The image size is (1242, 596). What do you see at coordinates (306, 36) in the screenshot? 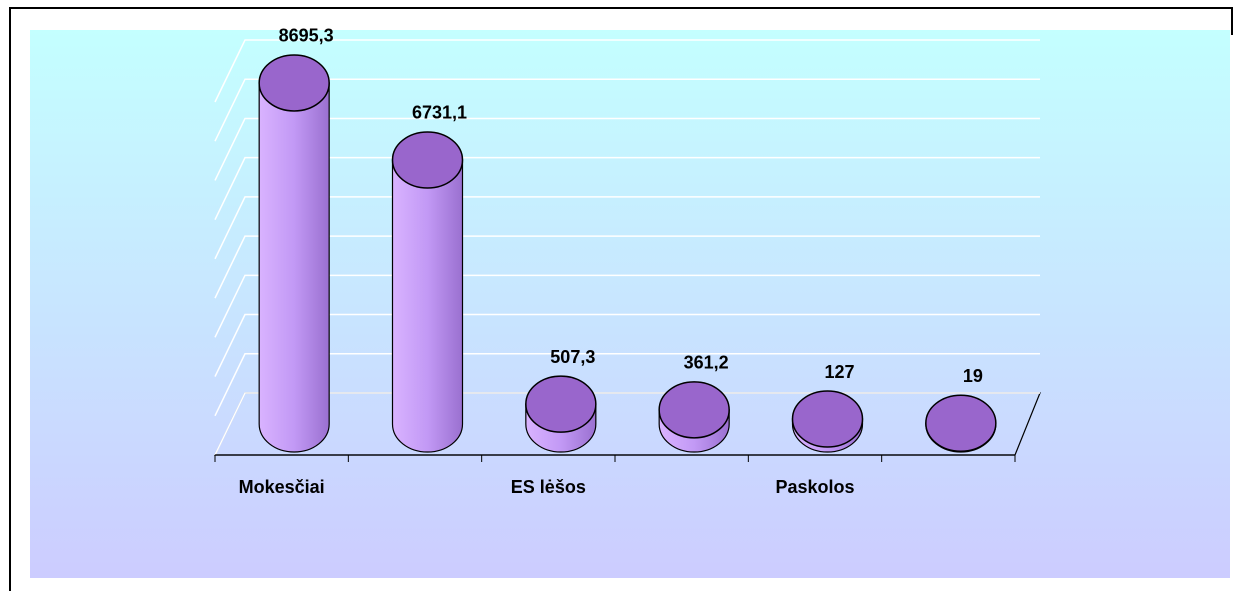
I see `value-label: 8695,3` at bounding box center [306, 36].